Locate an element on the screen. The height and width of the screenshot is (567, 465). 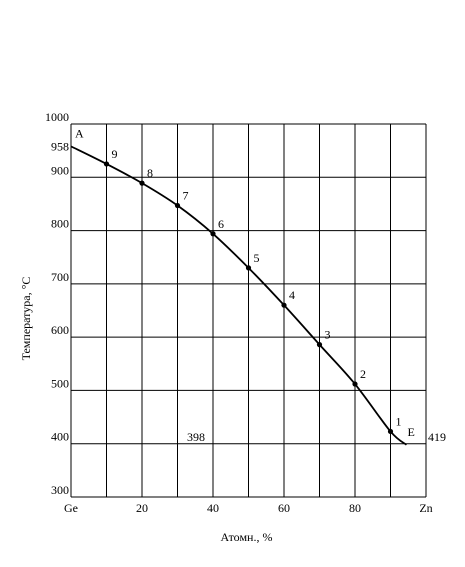
point-label-5: 5 is located at coordinates (257, 258).